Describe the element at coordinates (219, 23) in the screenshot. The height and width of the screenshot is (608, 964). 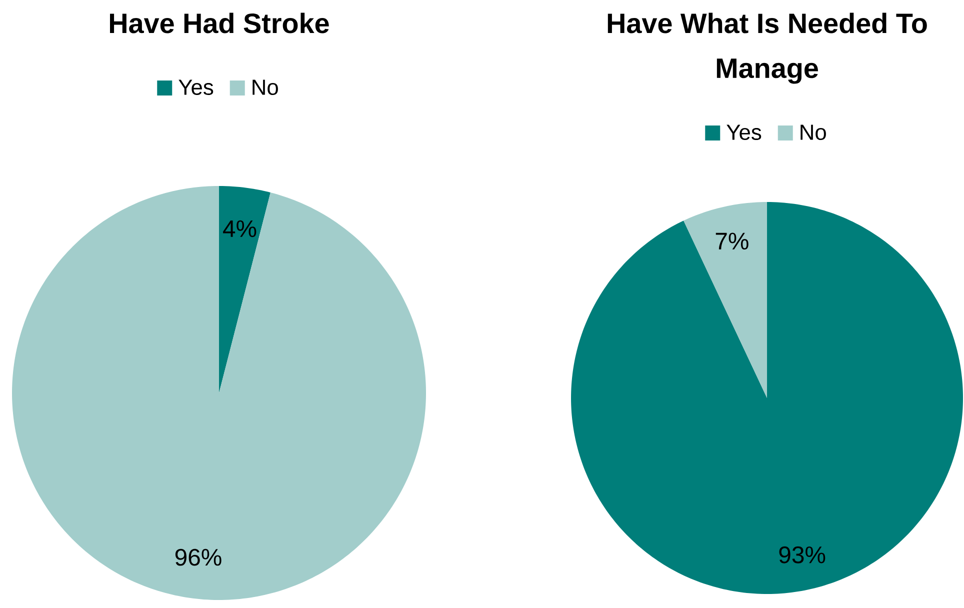
I see `chart-title: Have Had Stroke` at that location.